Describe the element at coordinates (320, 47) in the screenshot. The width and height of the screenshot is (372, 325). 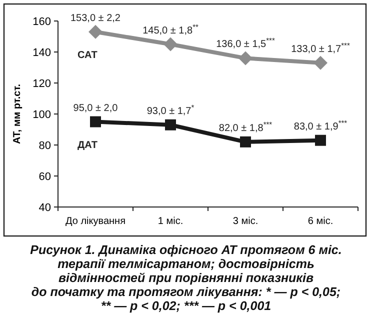
I see `data-label: 133,0 ± 1,7$^{***}$` at that location.